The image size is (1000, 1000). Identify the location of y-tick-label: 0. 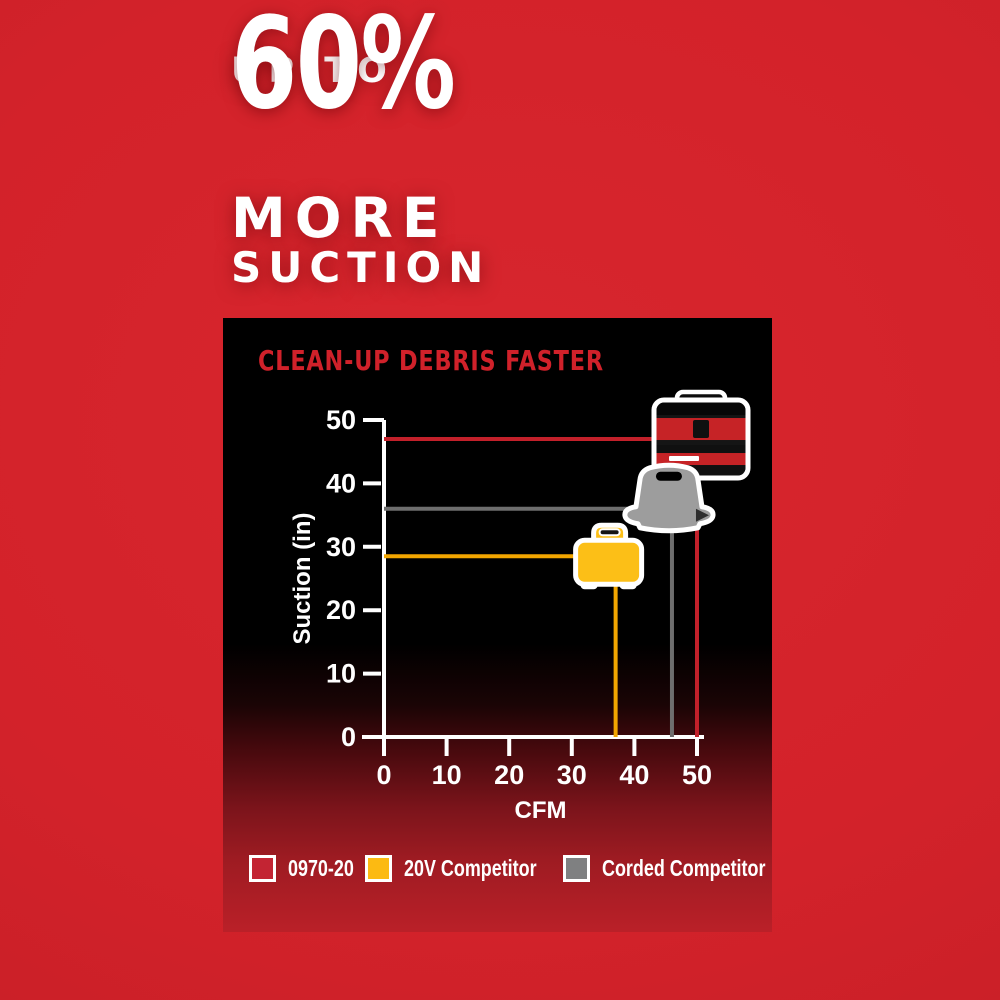
(348, 737).